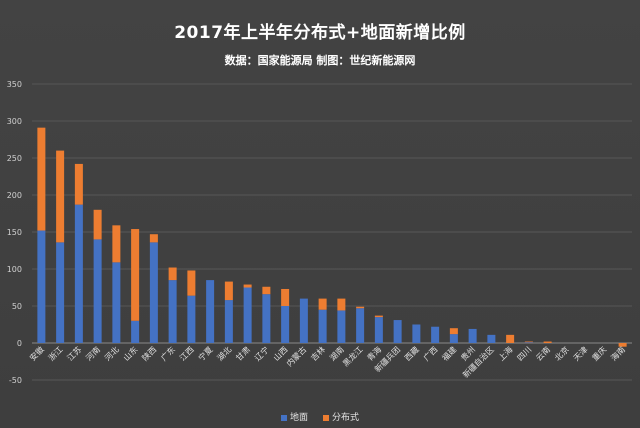 The width and height of the screenshot is (640, 428). I want to click on x-tick-label: 湖北, so click(225, 354).